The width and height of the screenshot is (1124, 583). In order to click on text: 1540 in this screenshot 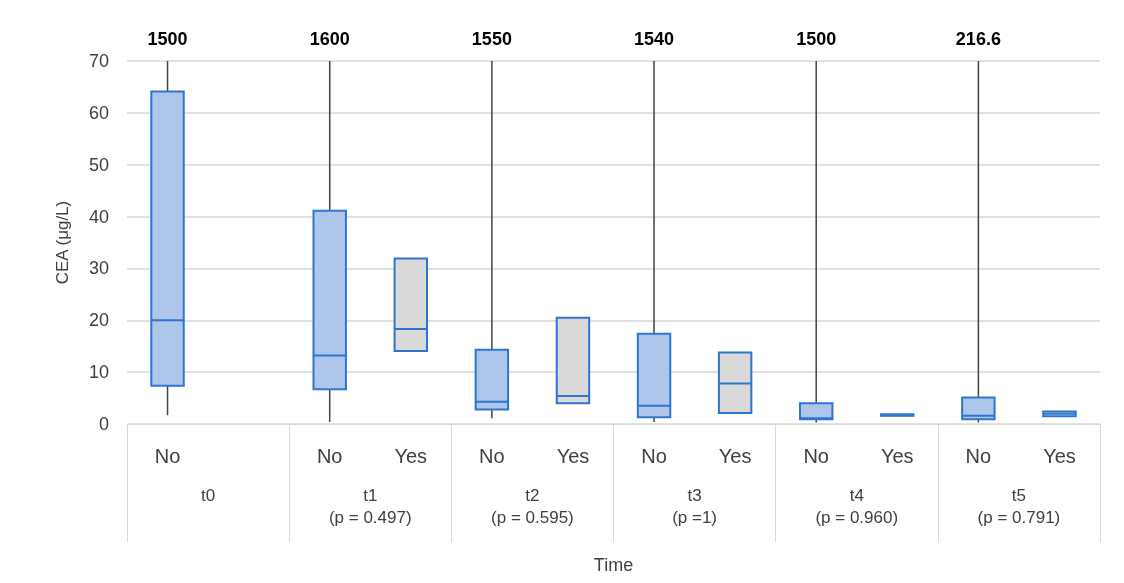, I will do `click(654, 39)`.